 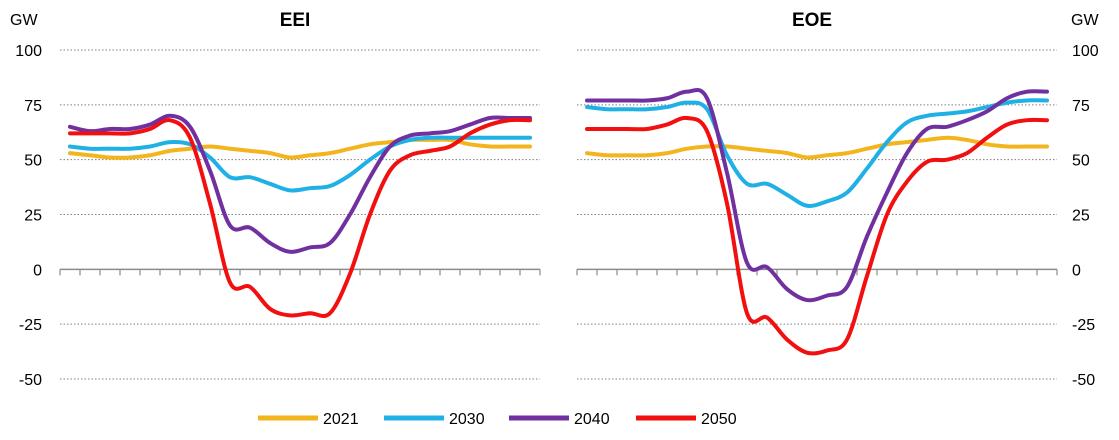 I want to click on legend-label-2030: 2030, so click(x=467, y=419).